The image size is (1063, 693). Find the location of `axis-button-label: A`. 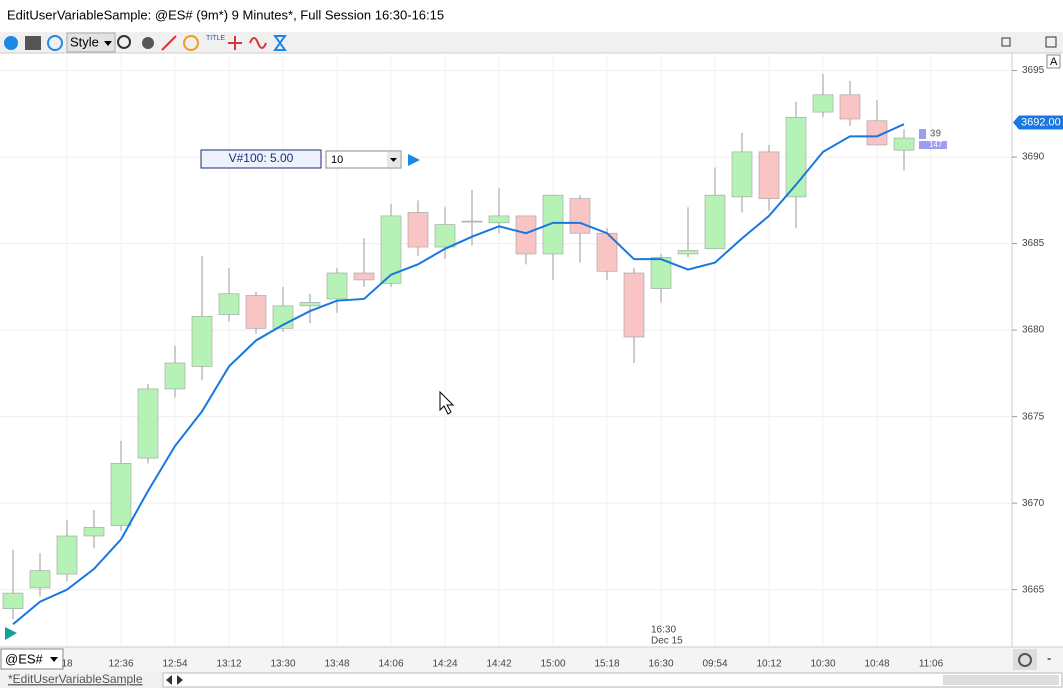

axis-button-label: A is located at coordinates (1054, 62).